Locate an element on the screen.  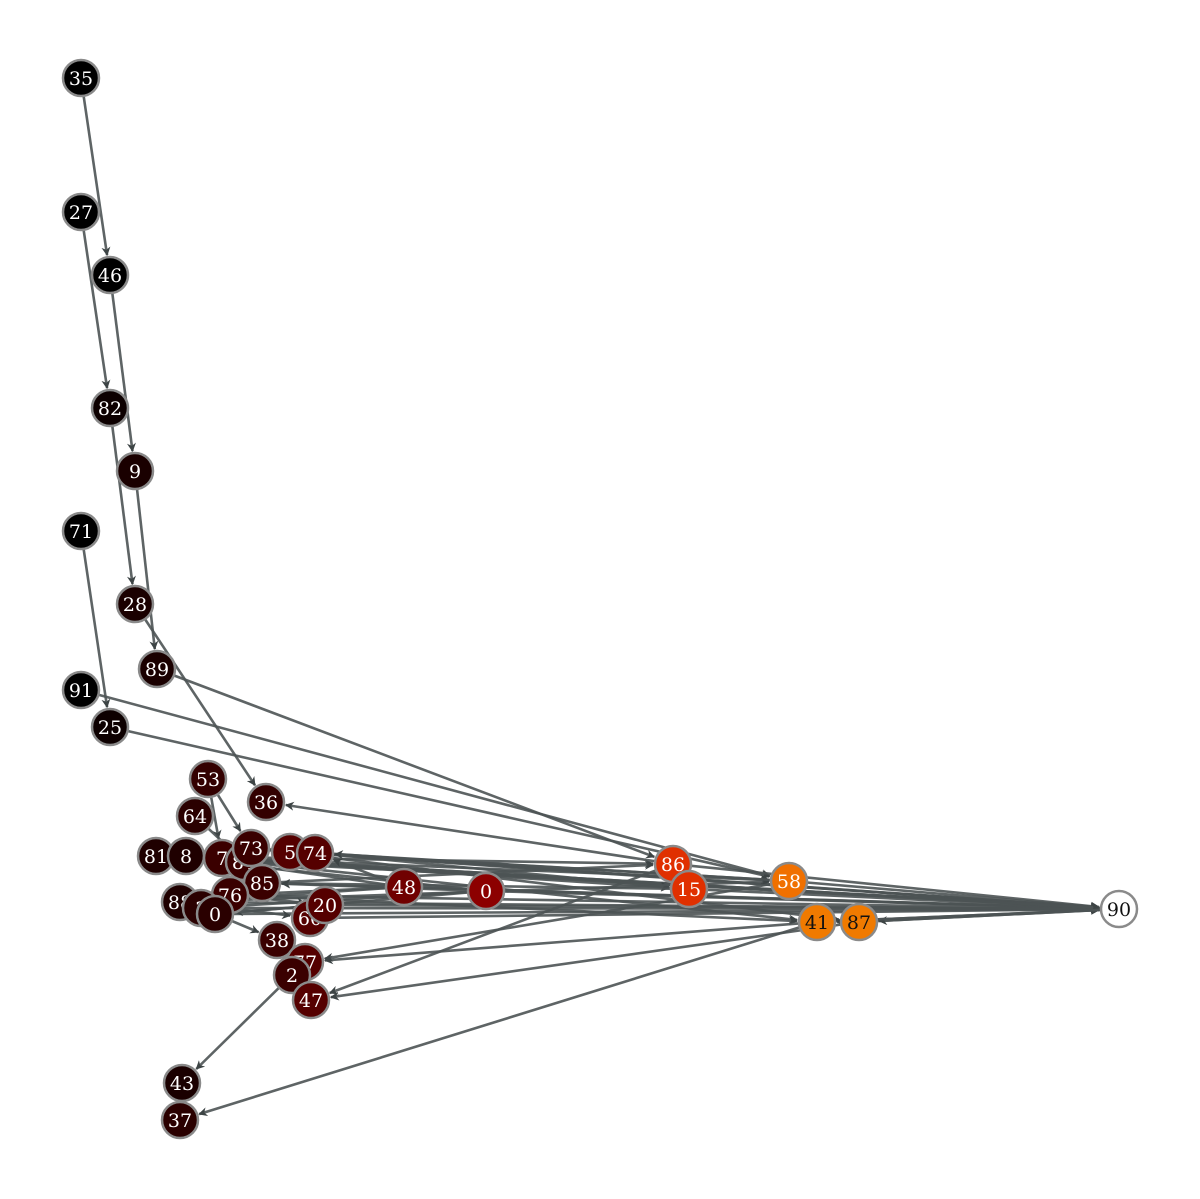
node-9: 9 is located at coordinates (135, 471).